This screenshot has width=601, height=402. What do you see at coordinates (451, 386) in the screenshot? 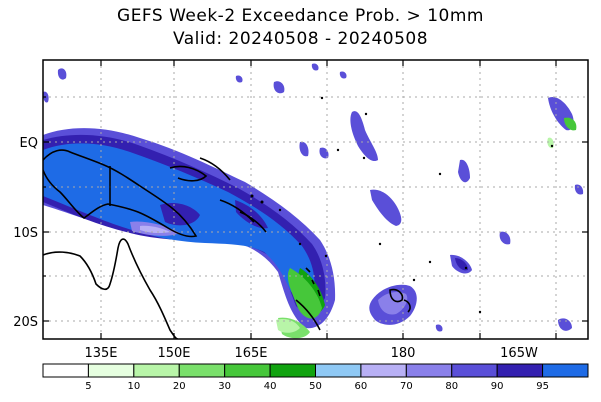
I see `colorbar-label: 80` at bounding box center [451, 386].